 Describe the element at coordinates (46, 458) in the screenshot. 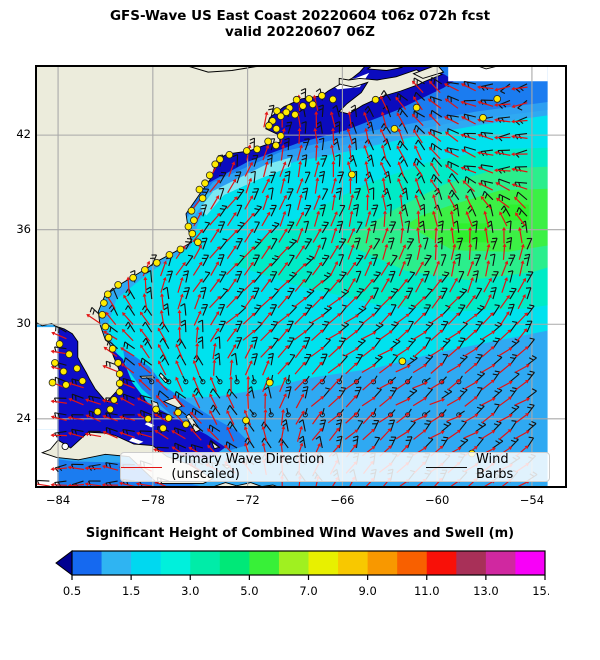

I see `sw-corner-white` at that location.